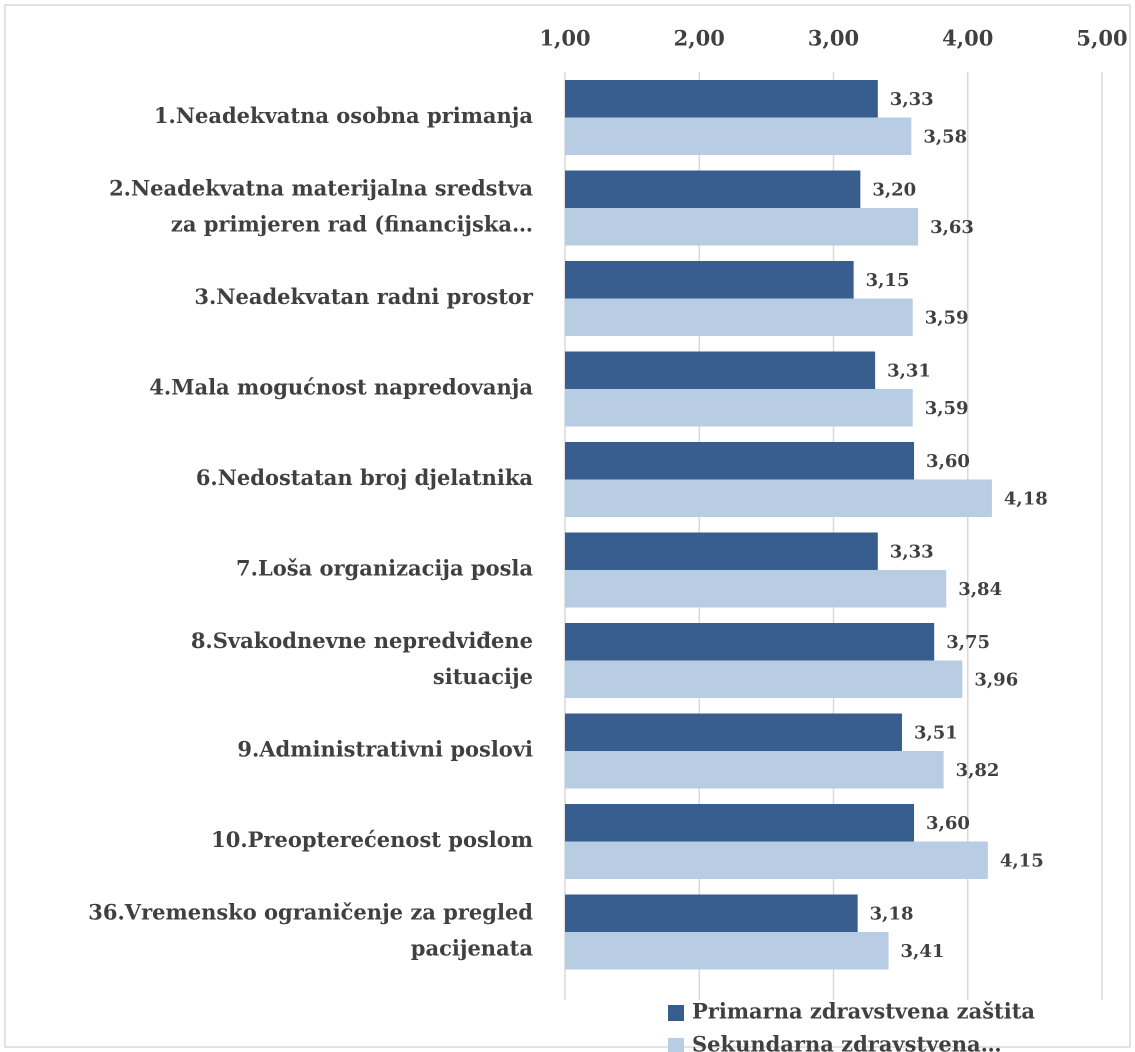  I want to click on y-tick-label: 10.Preopterećenost poslom, so click(372, 839).